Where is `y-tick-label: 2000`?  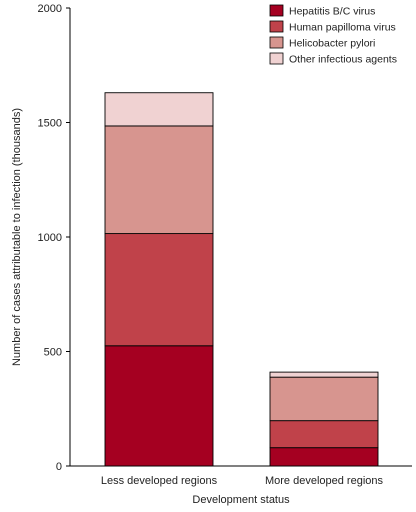 y-tick-label: 2000 is located at coordinates (50, 9).